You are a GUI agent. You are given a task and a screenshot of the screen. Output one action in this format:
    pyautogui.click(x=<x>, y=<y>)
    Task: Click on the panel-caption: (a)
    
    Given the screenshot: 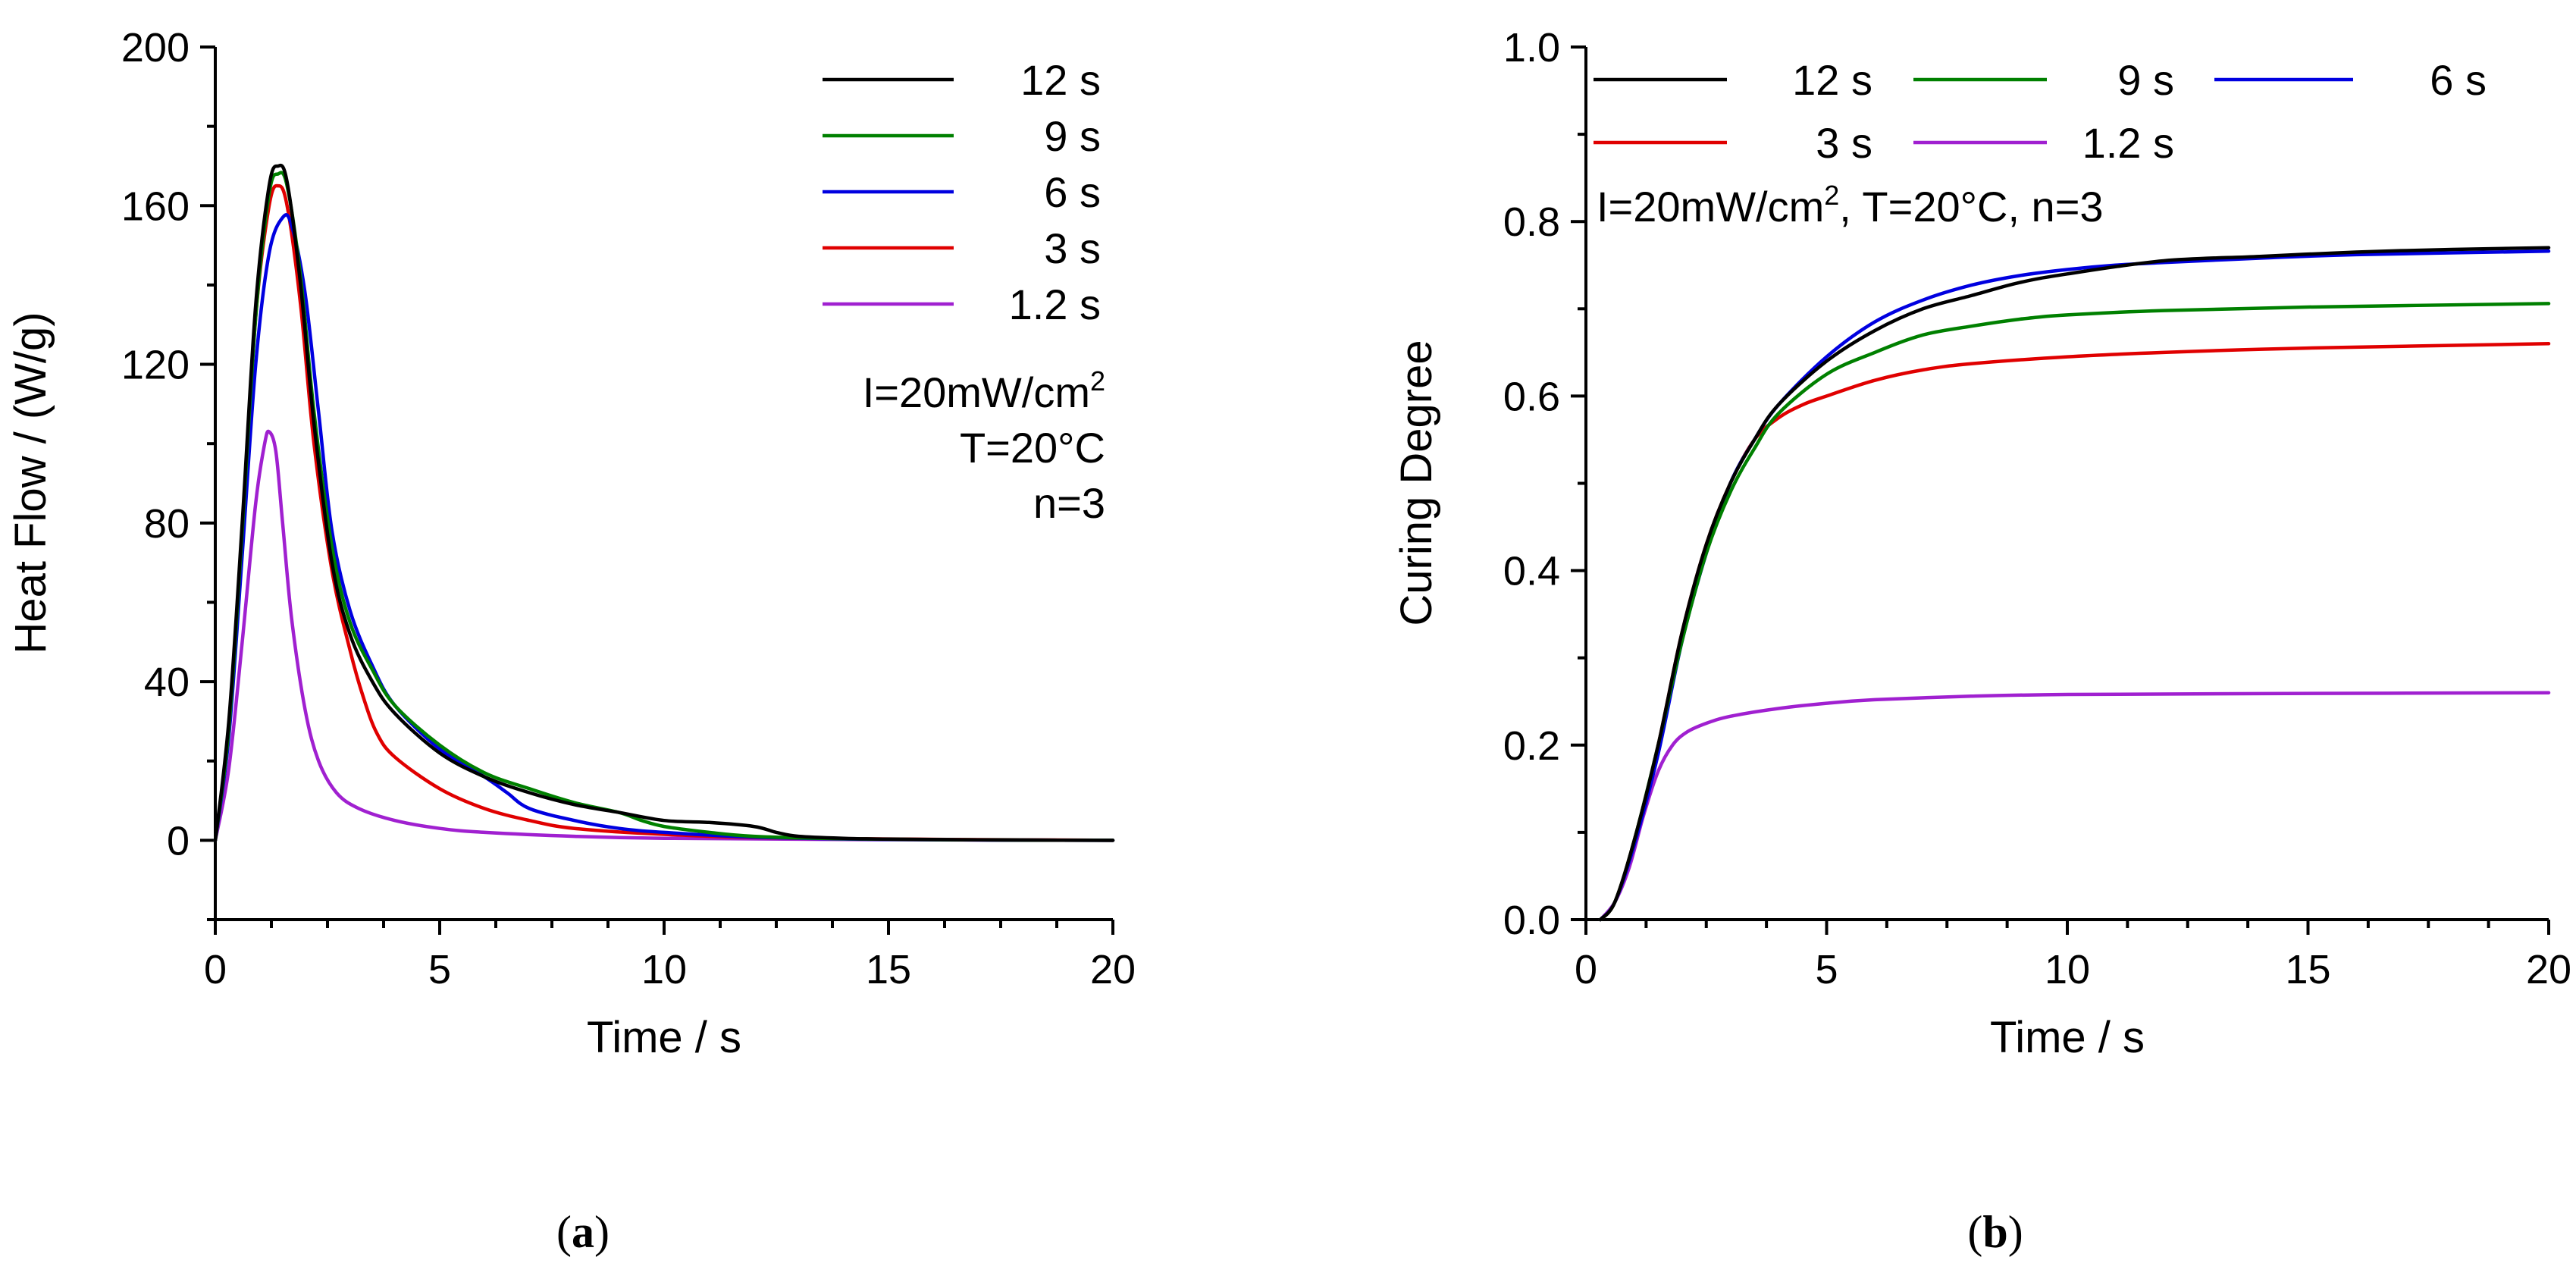 What is the action you would take?
    pyautogui.click(x=583, y=1232)
    